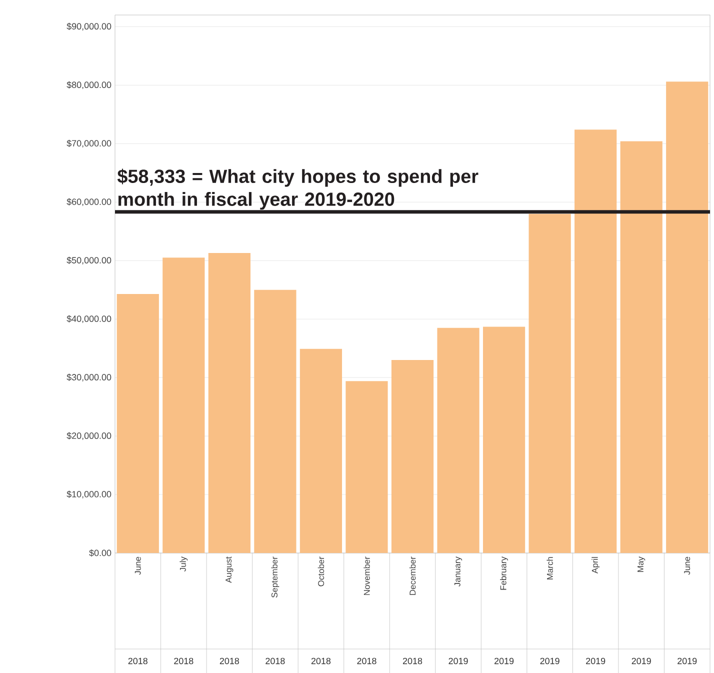  What do you see at coordinates (230, 569) in the screenshot?
I see `x-tick-label: August` at bounding box center [230, 569].